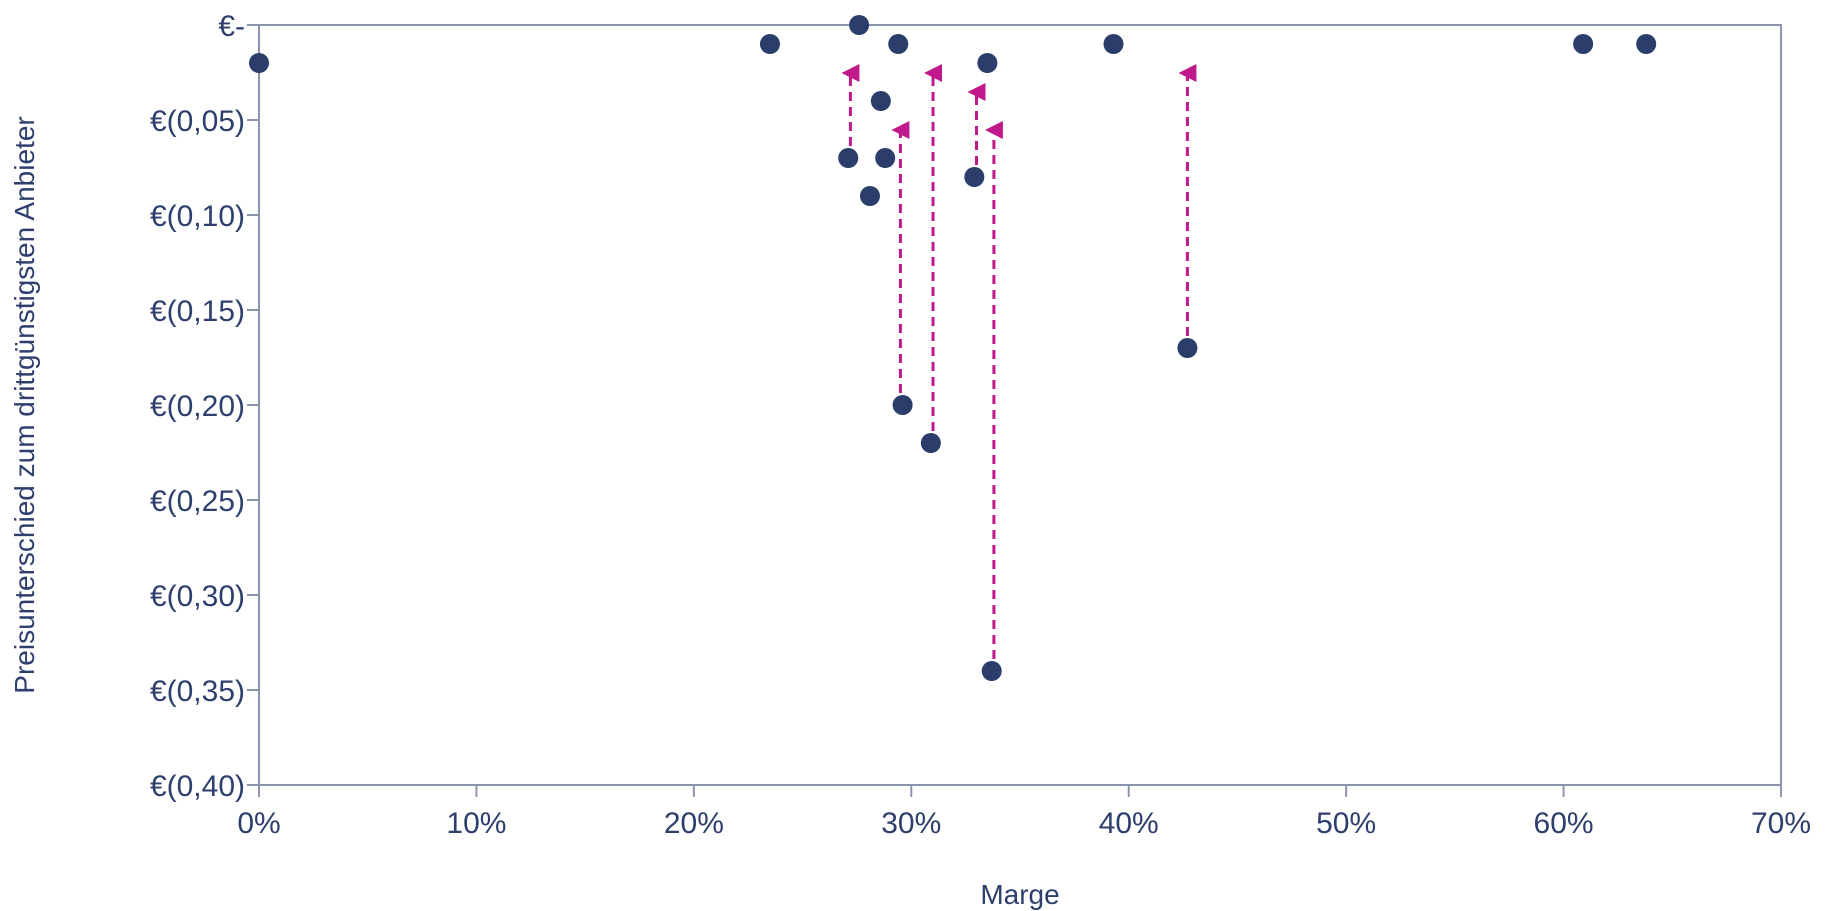 The image size is (1829, 911). What do you see at coordinates (1024, 812) in the screenshot?
I see `x-axis: 0% 10% 20% 30% 40% 50% 60% 70%` at bounding box center [1024, 812].